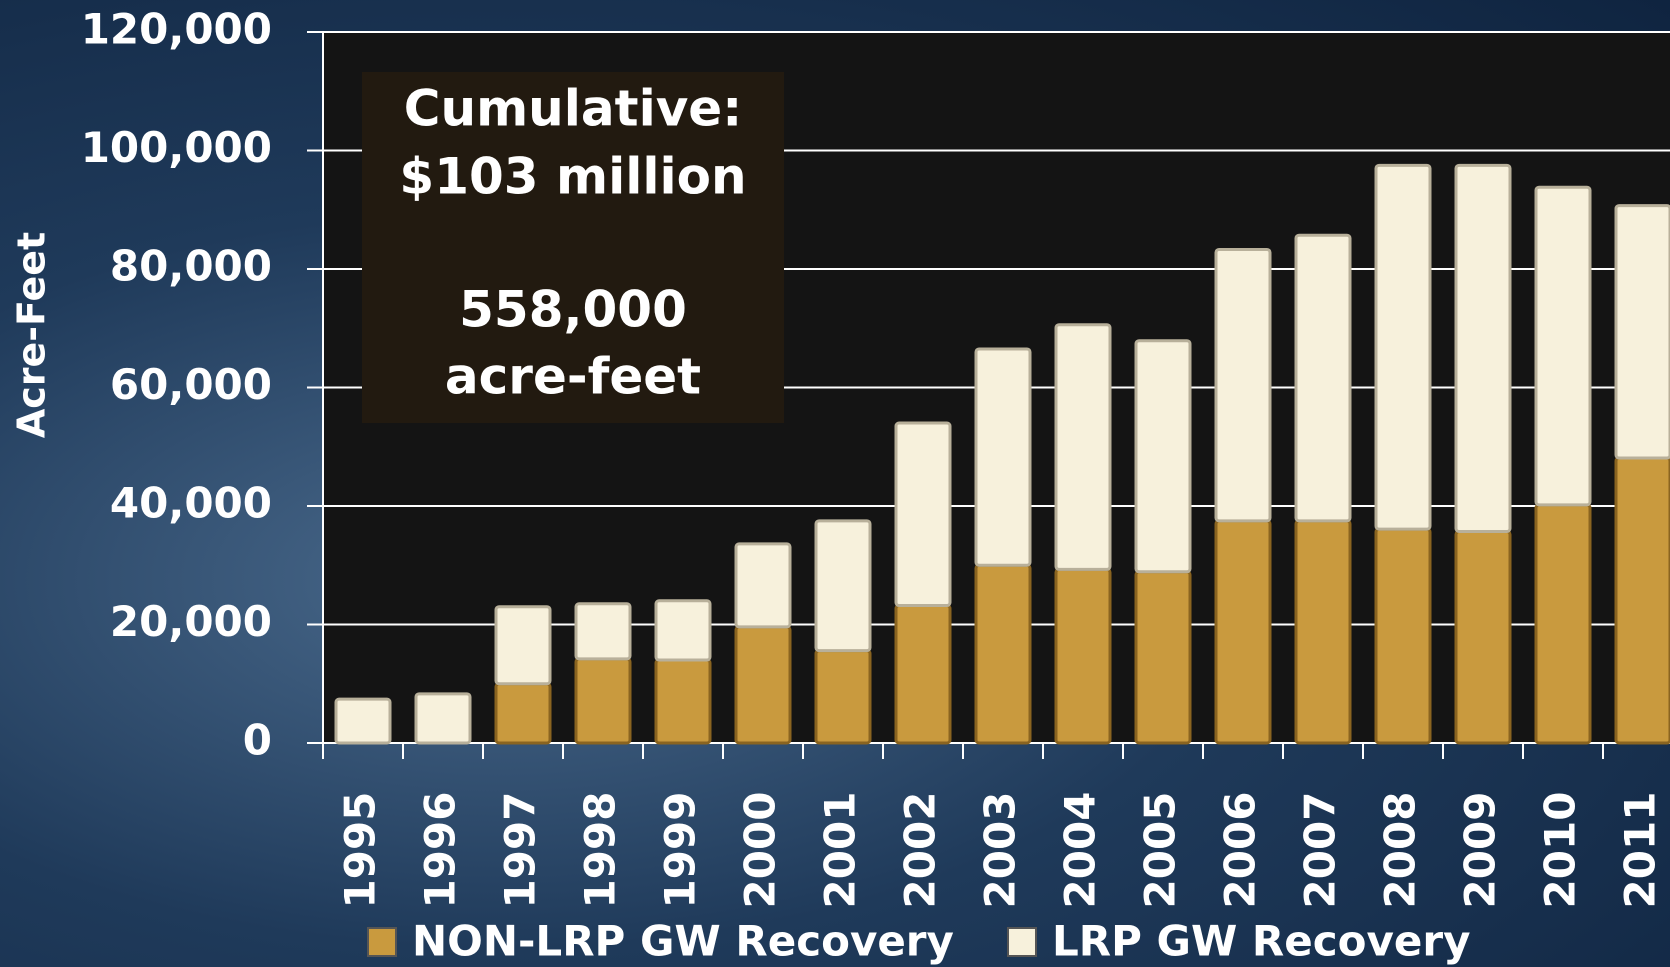 The image size is (1670, 967). Describe the element at coordinates (191, 503) in the screenshot. I see `y-tick-label: 40,000` at that location.